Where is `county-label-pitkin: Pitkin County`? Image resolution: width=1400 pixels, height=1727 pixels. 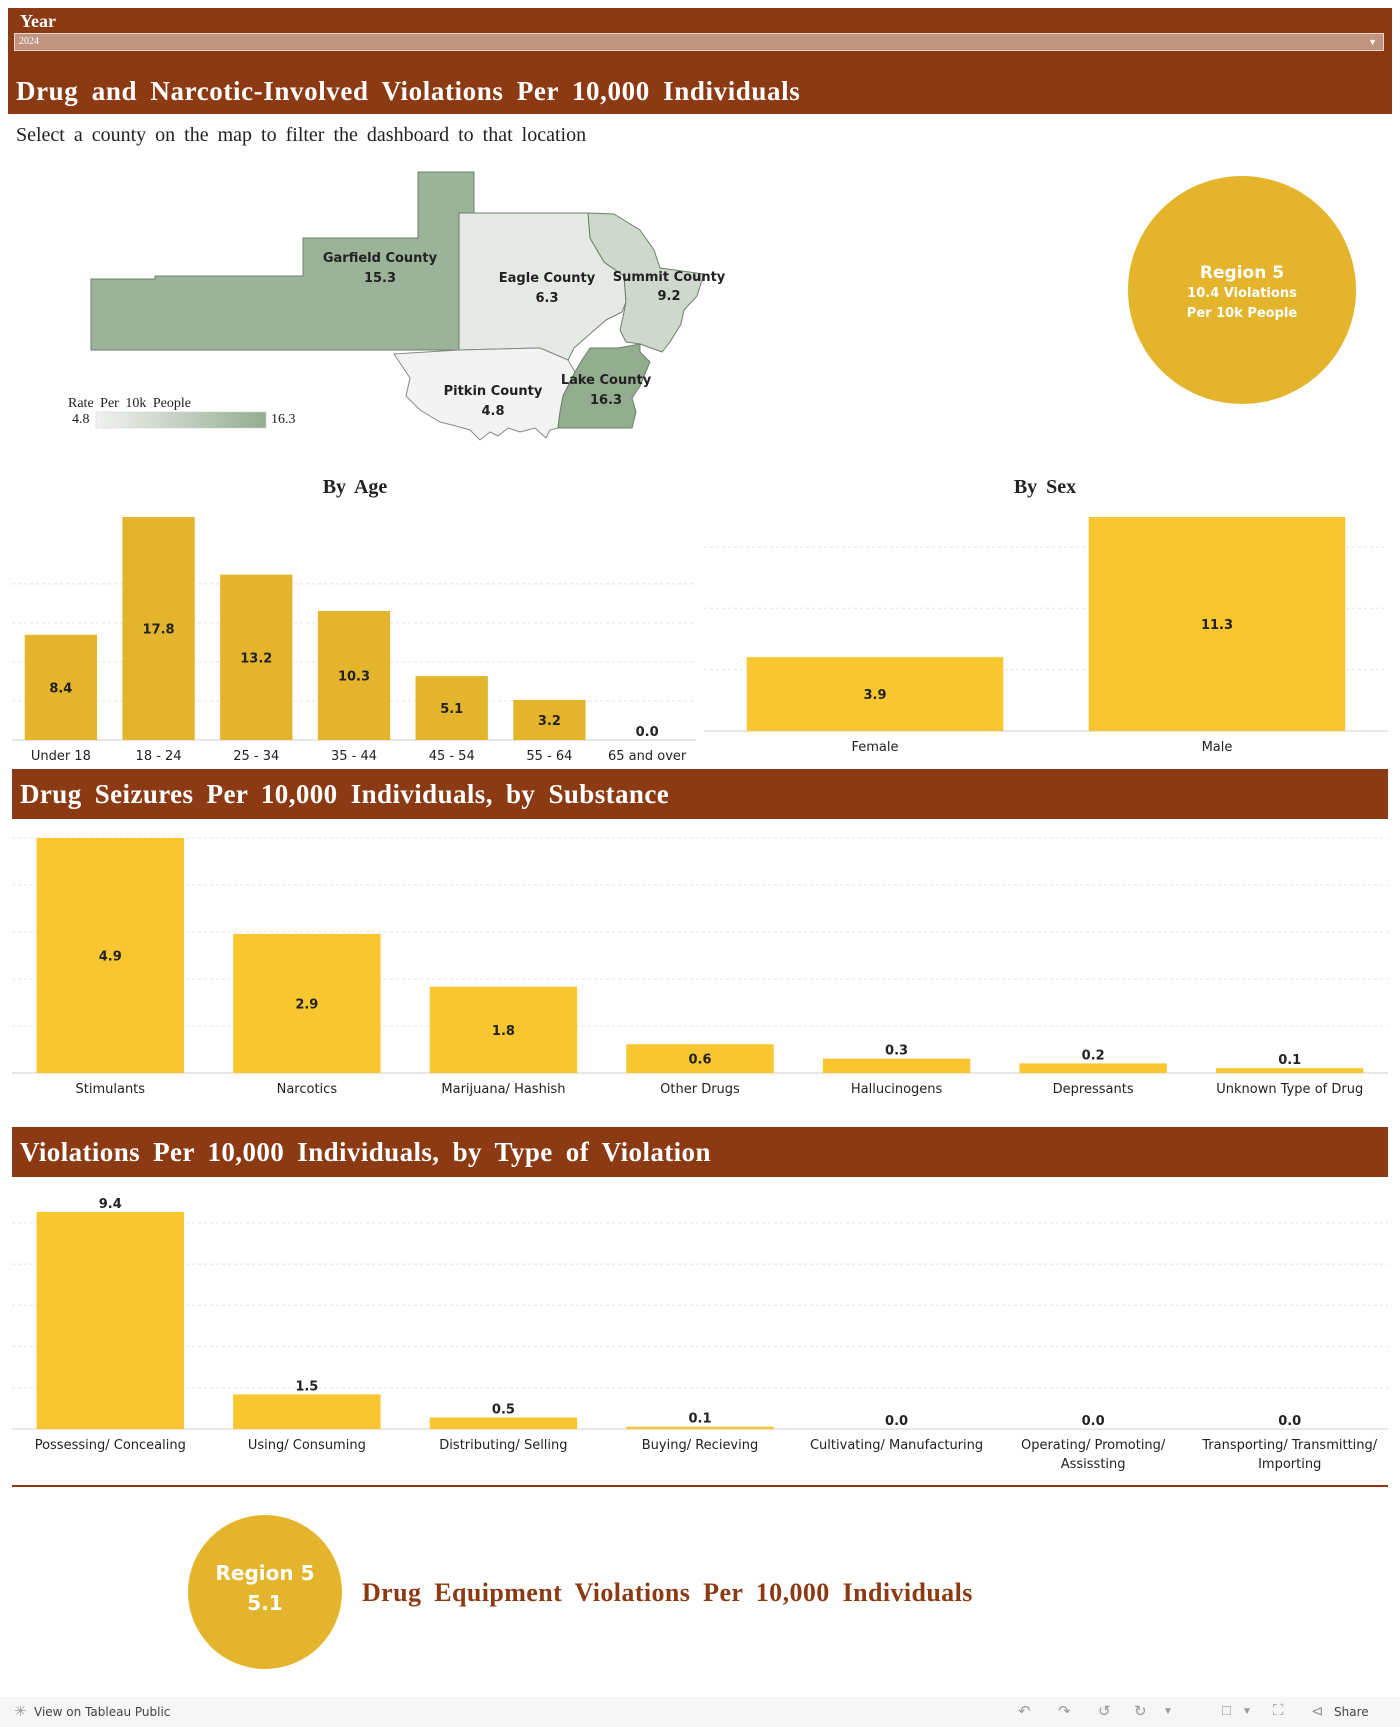 county-label-pitkin: Pitkin County is located at coordinates (493, 391).